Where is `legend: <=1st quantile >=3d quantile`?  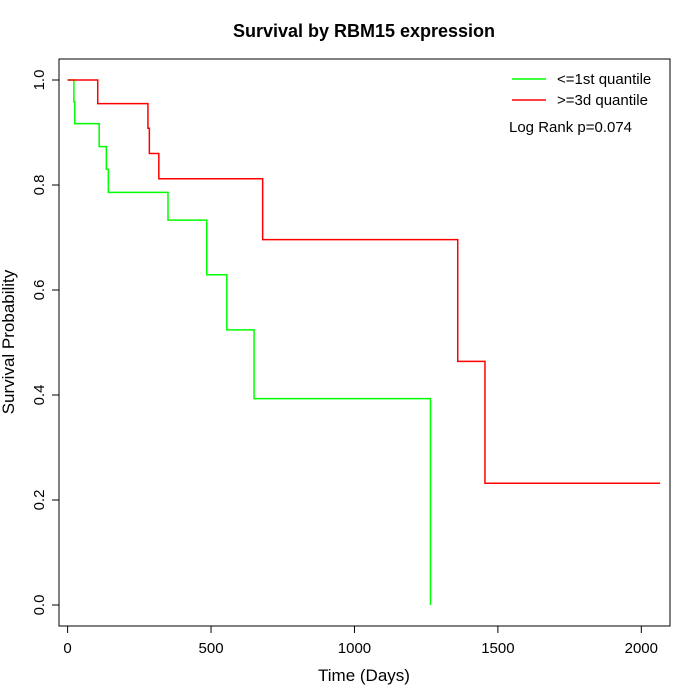 legend: <=1st quantile >=3d quantile is located at coordinates (581, 90).